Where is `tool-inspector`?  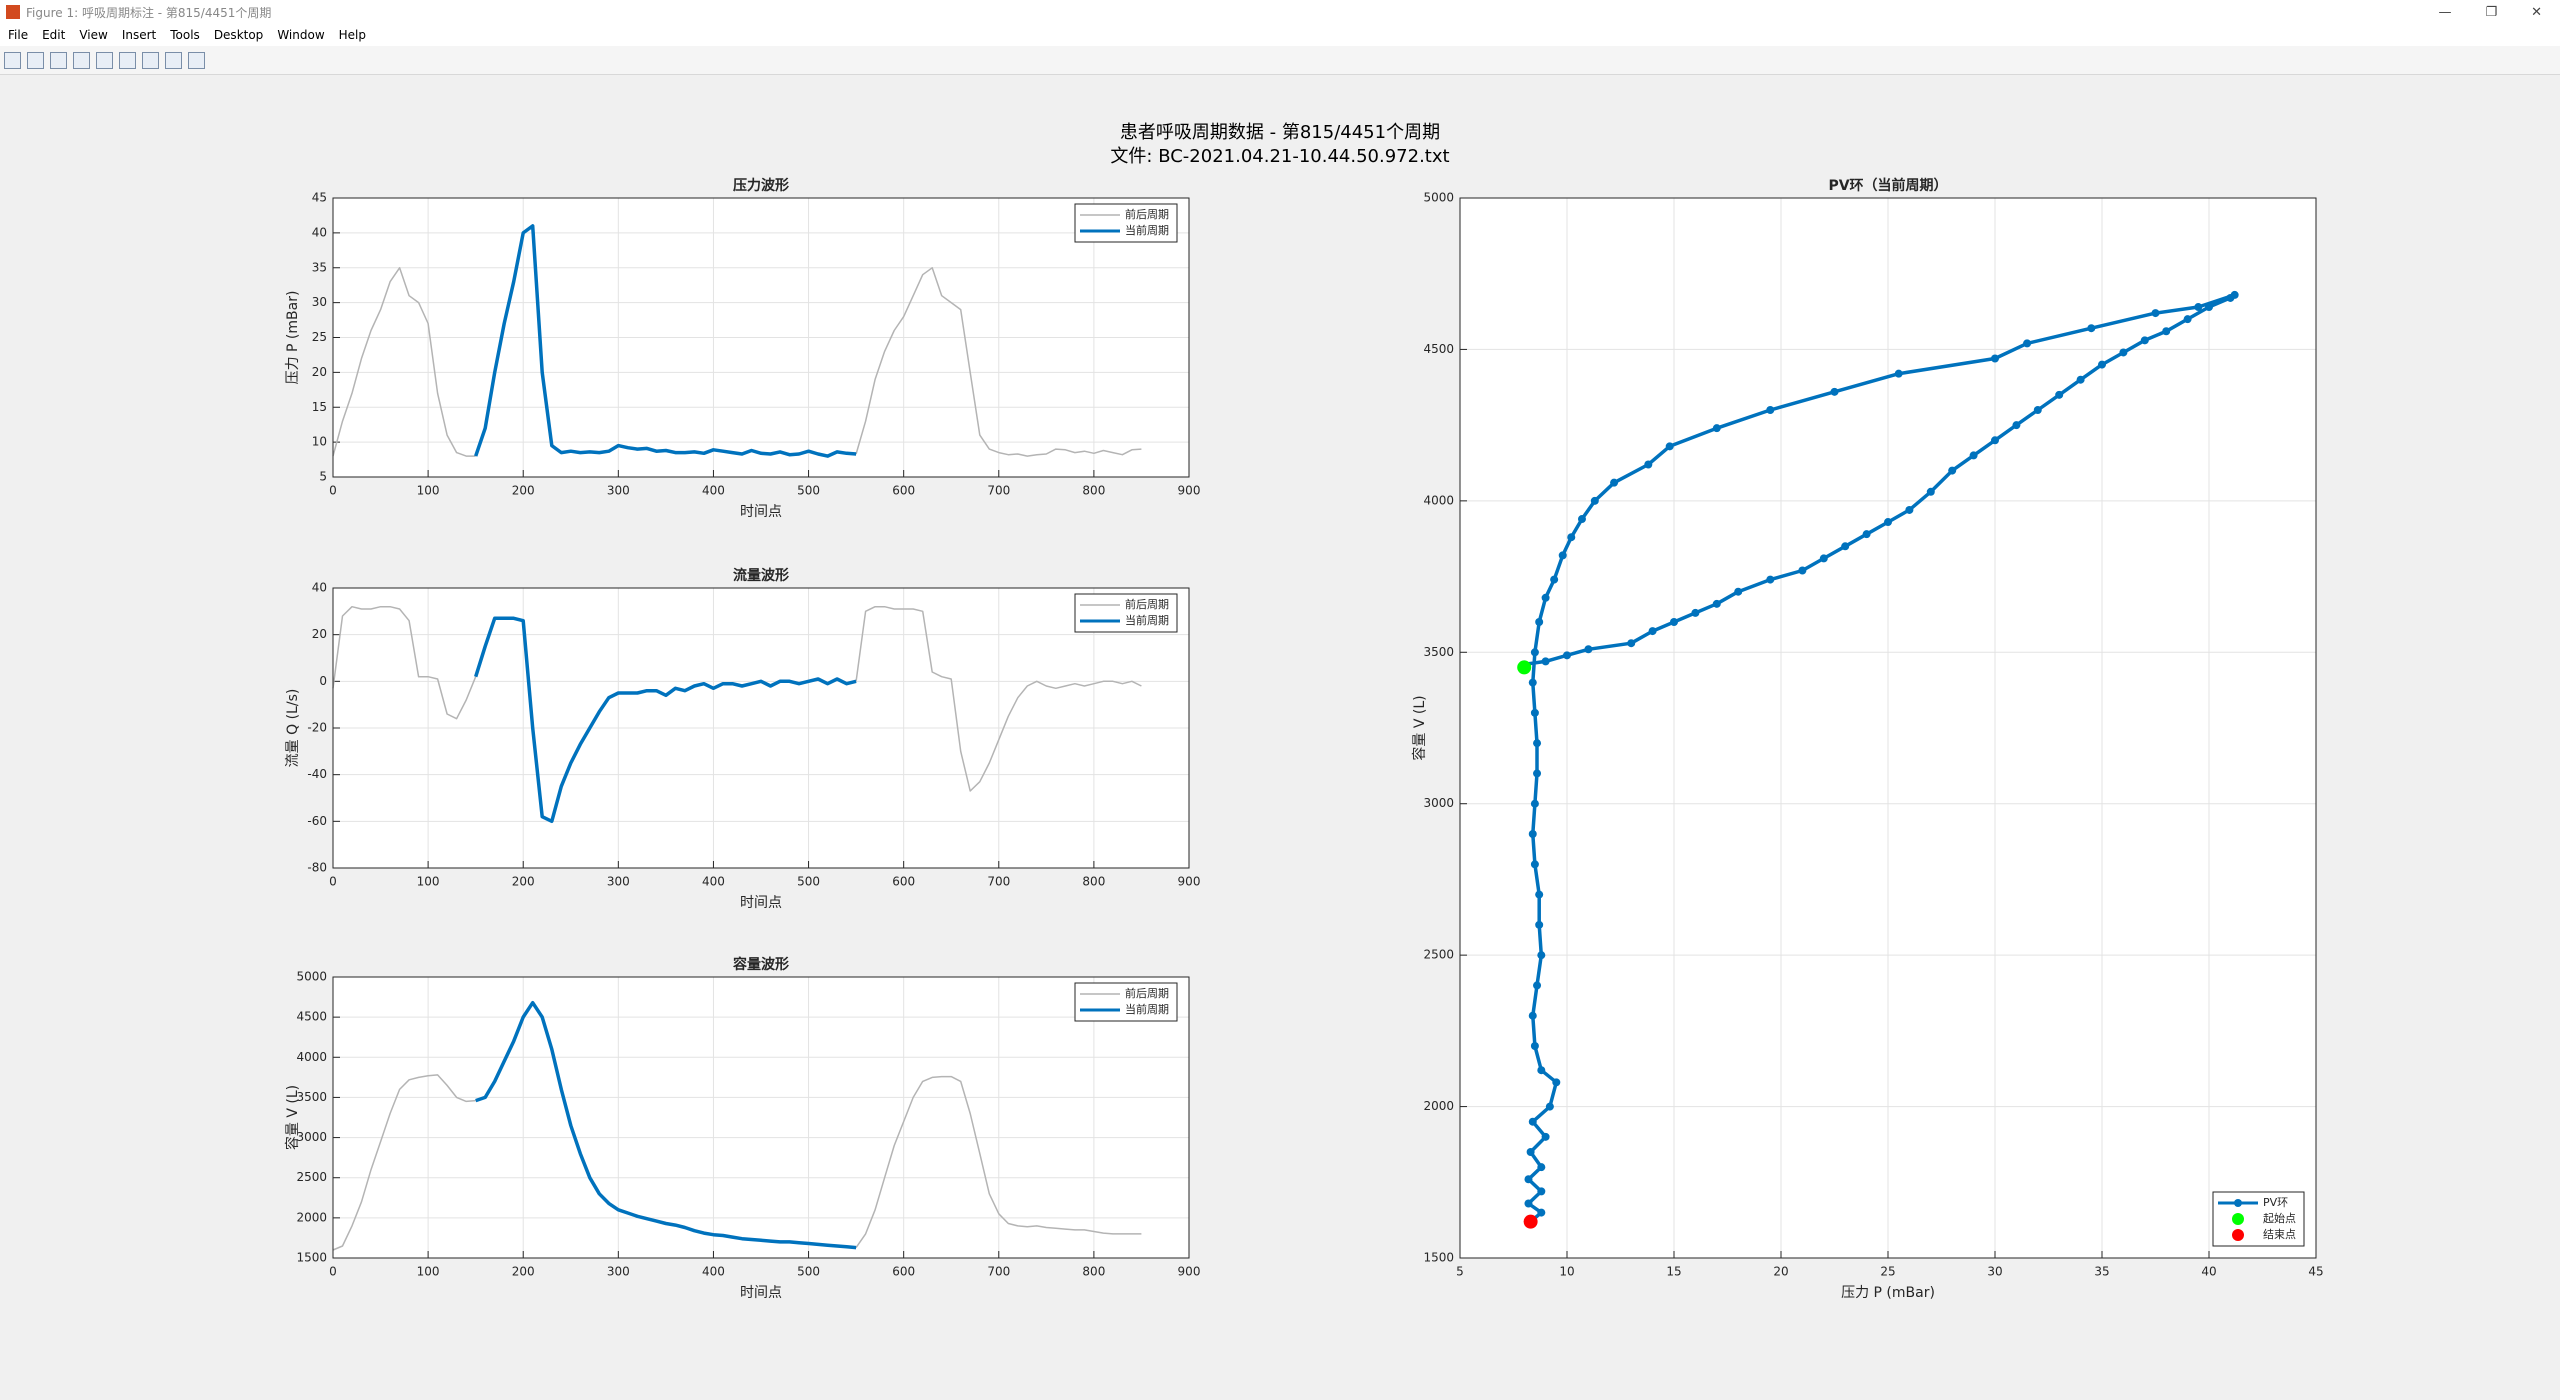
tool-inspector is located at coordinates (196, 60).